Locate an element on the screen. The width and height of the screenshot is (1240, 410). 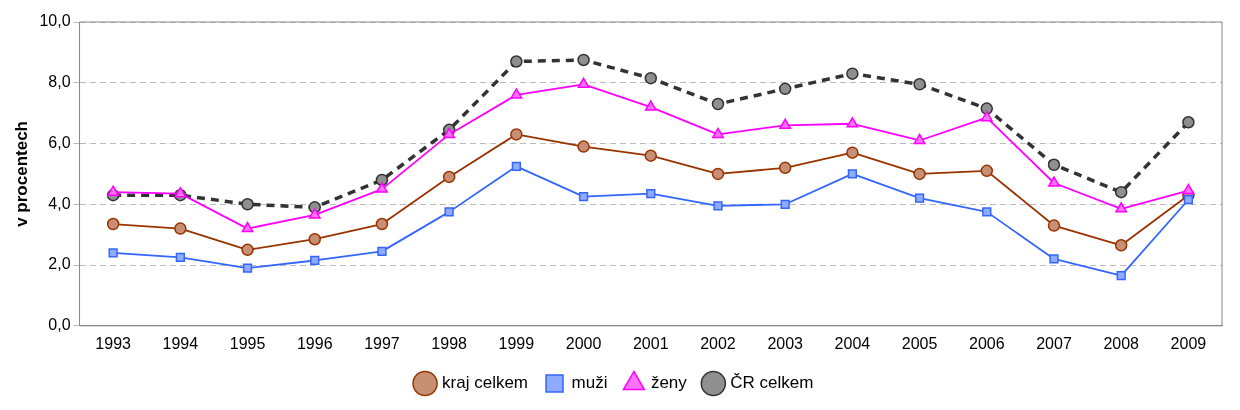
x-tick-label: 2007 is located at coordinates (1054, 343).